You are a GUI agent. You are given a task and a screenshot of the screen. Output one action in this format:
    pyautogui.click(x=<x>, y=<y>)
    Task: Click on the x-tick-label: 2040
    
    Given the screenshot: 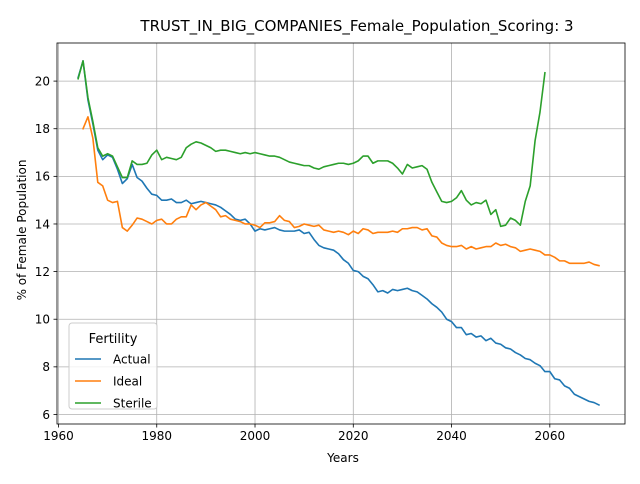 What is the action you would take?
    pyautogui.click(x=451, y=436)
    